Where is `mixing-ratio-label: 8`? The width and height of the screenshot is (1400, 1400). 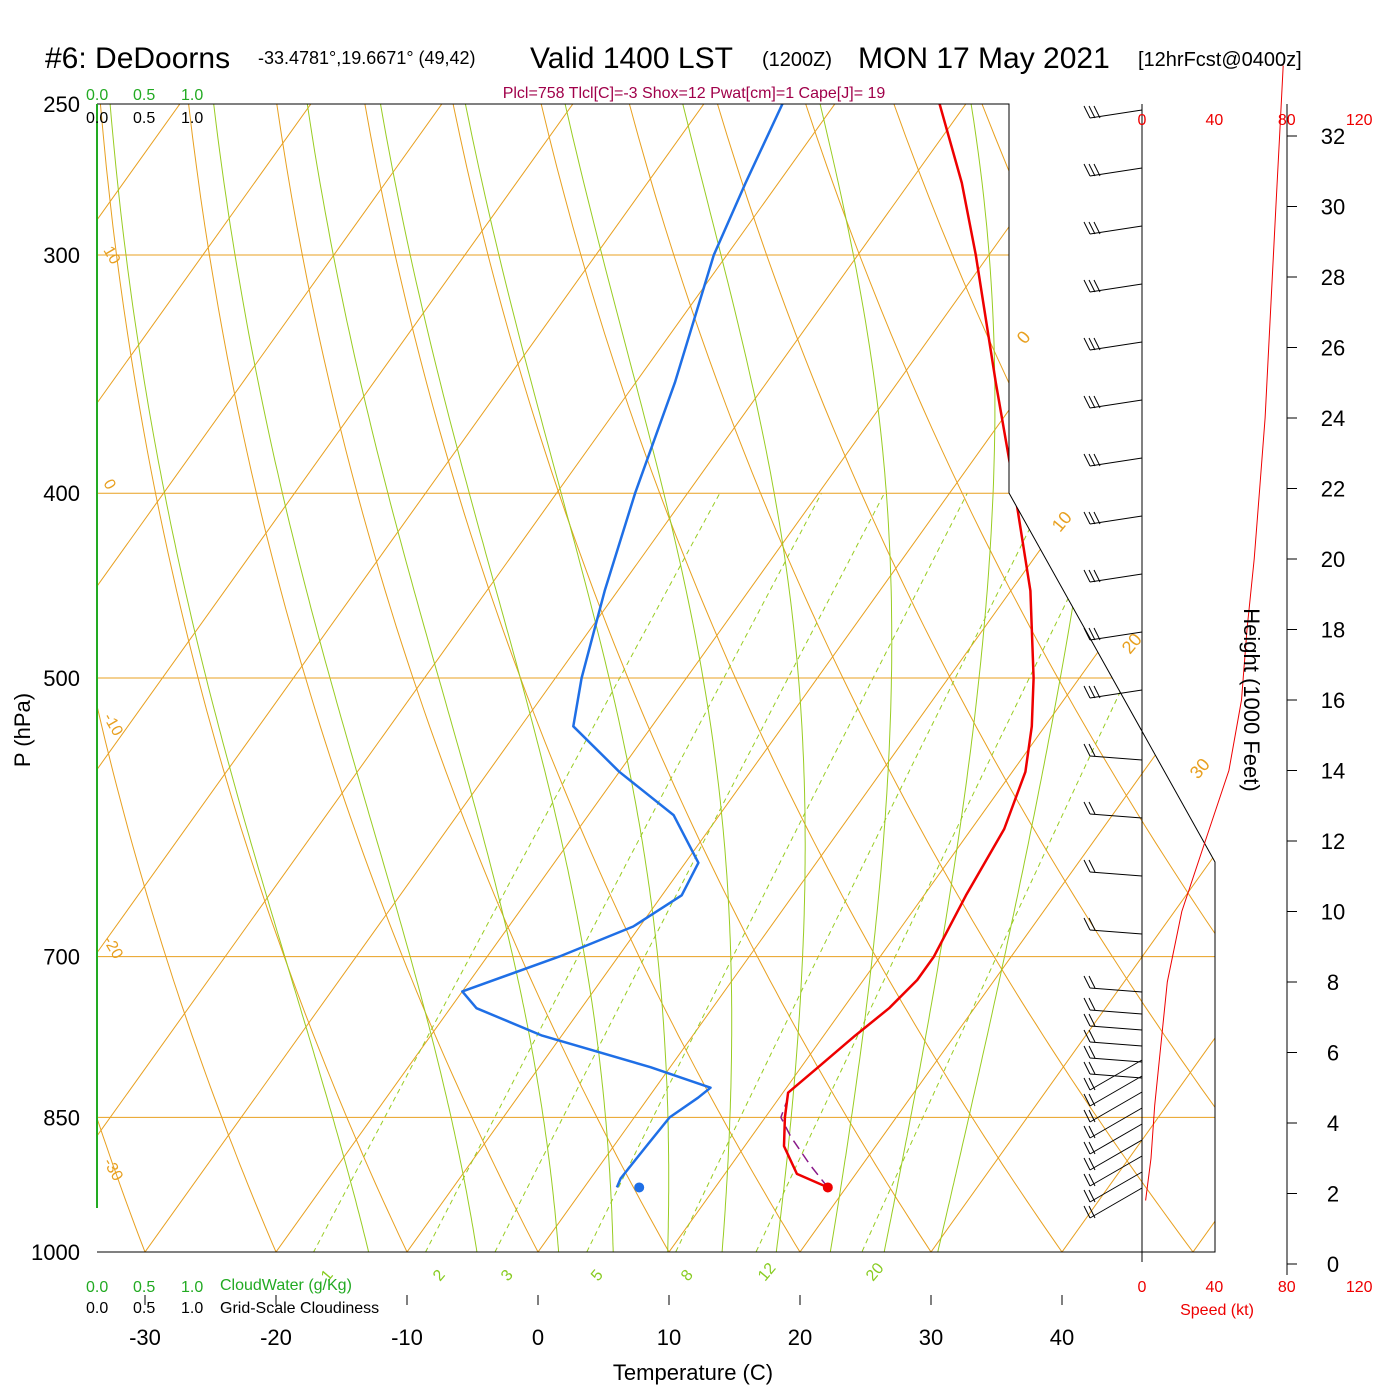 mixing-ratio-label: 8 is located at coordinates (687, 1276).